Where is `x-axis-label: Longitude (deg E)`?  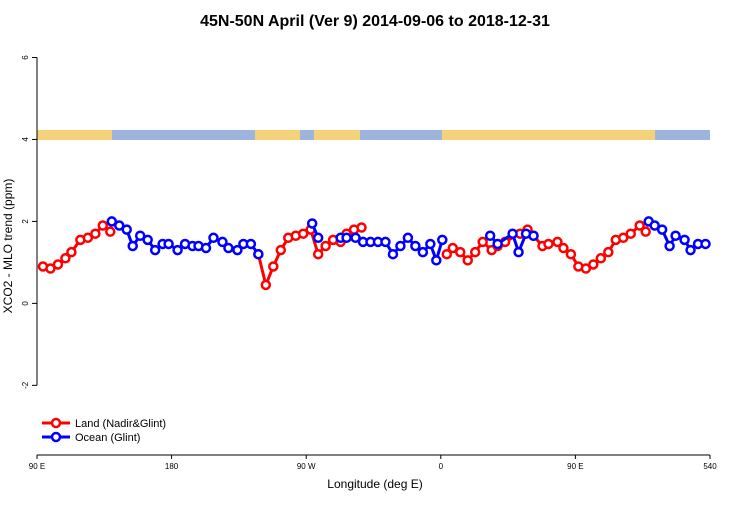 x-axis-label: Longitude (deg E) is located at coordinates (374, 484).